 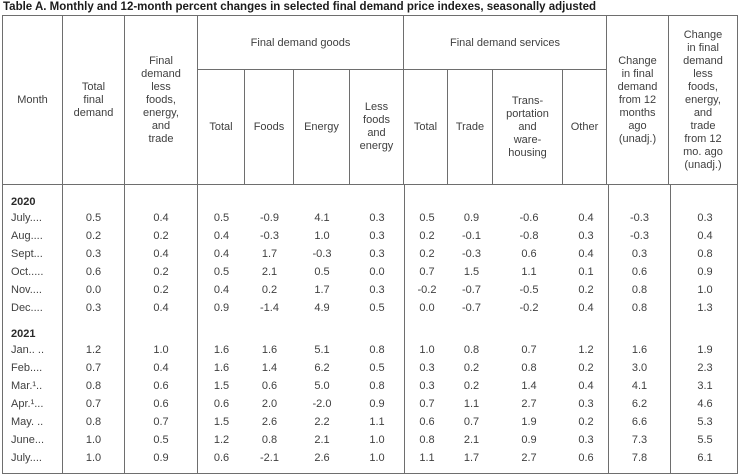 What do you see at coordinates (584, 126) in the screenshot?
I see `col-header-services-other: Other` at bounding box center [584, 126].